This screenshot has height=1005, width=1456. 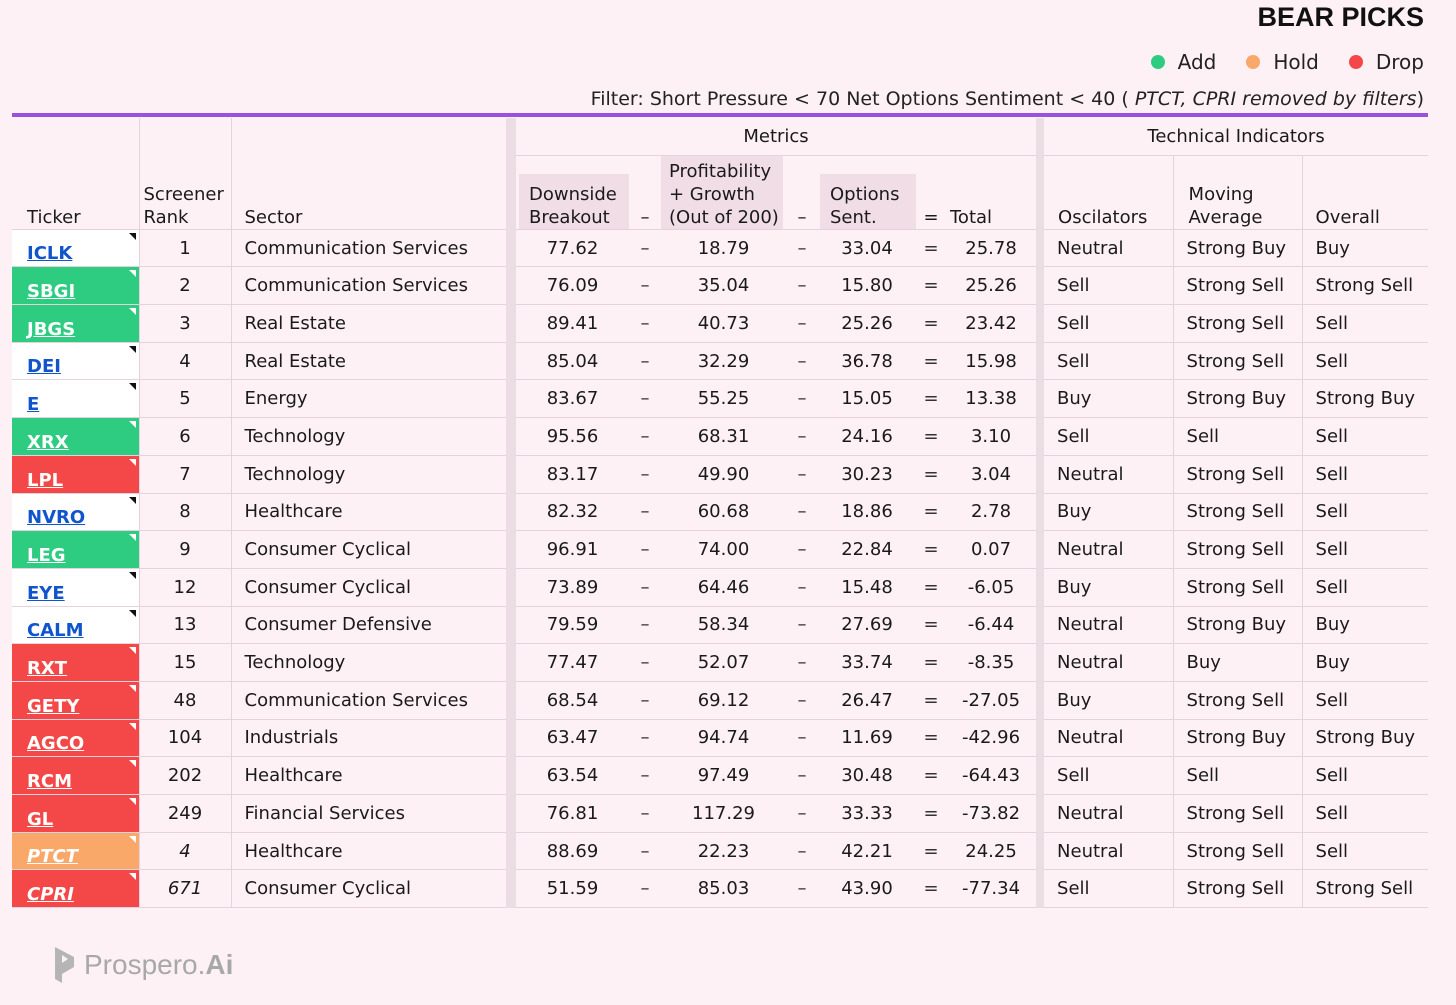 I want to click on ticker-link: RXT, so click(x=47, y=668).